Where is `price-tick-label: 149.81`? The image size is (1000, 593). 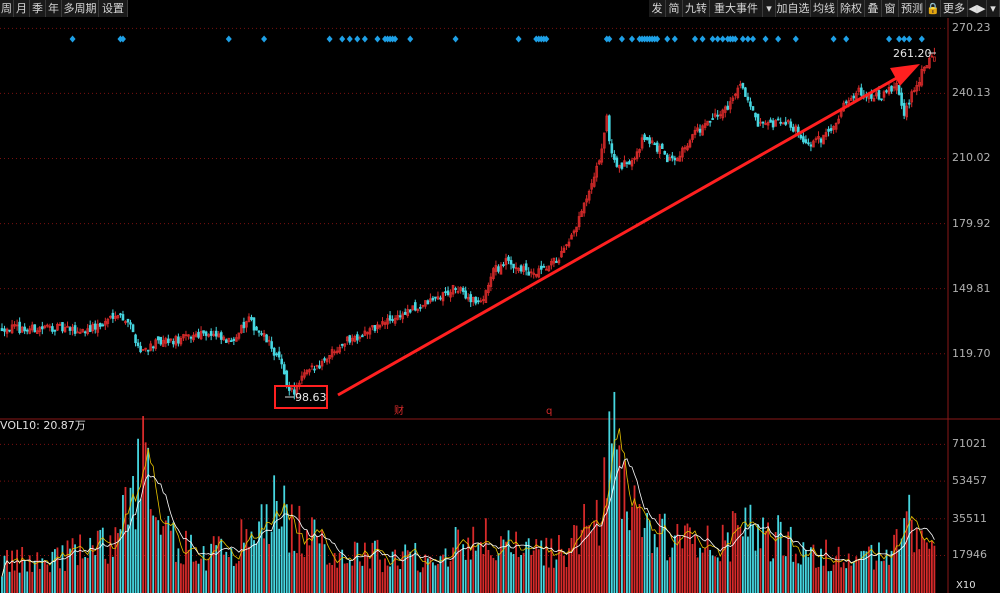
price-tick-label: 149.81 is located at coordinates (971, 288).